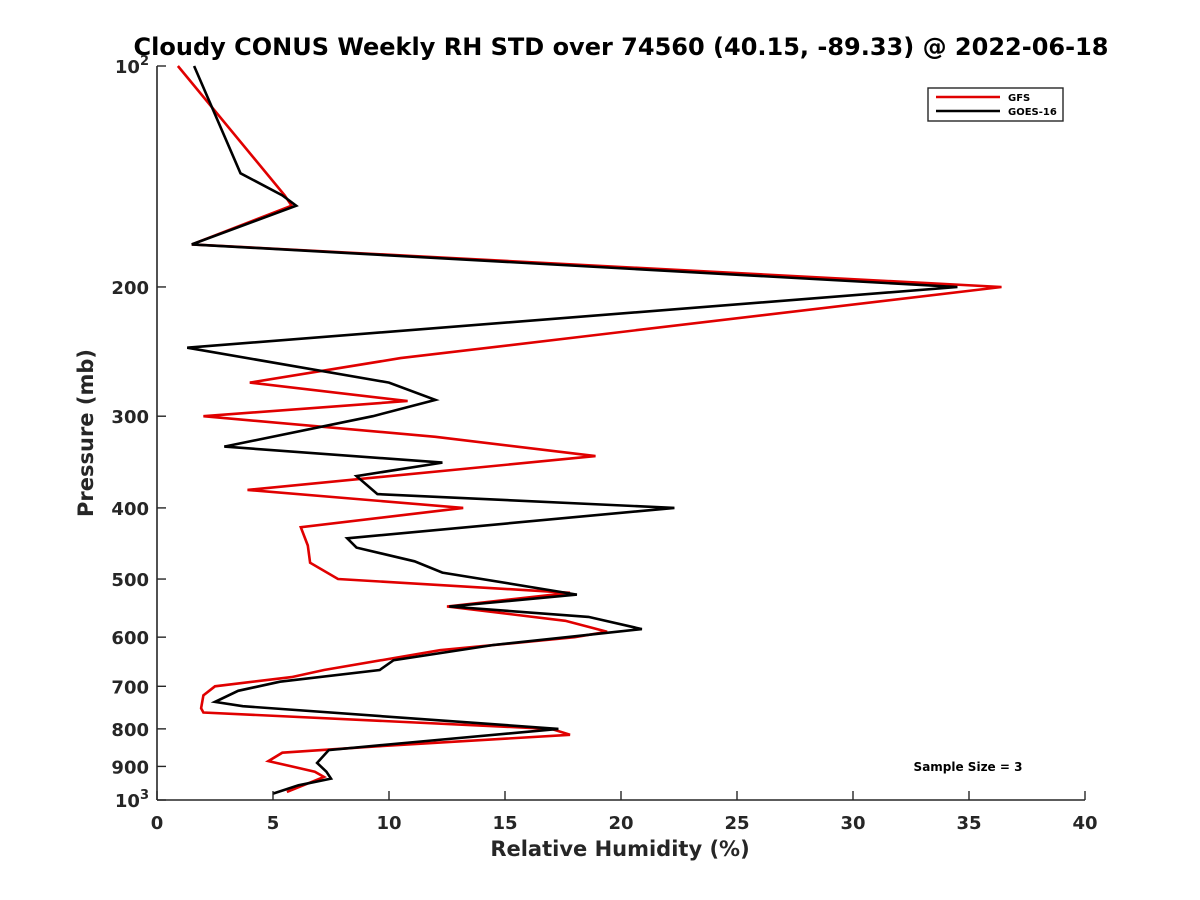 This screenshot has height=900, width=1200. I want to click on y-tick-label: 10², so click(132, 66).